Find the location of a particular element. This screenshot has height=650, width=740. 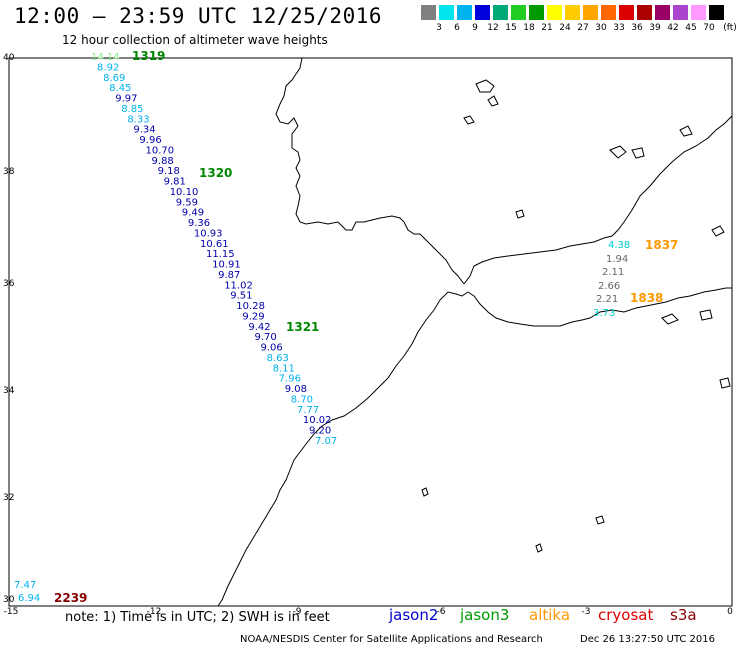

scale-label: 18 is located at coordinates (529, 28).